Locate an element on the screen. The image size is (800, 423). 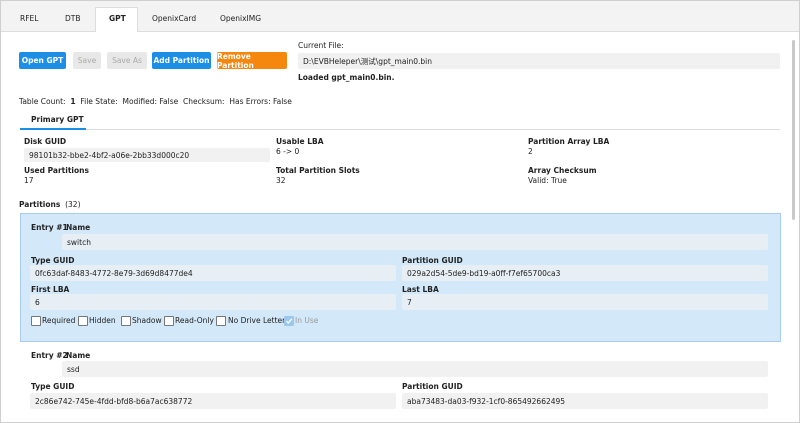
subtab-underline is located at coordinates (53, 129).